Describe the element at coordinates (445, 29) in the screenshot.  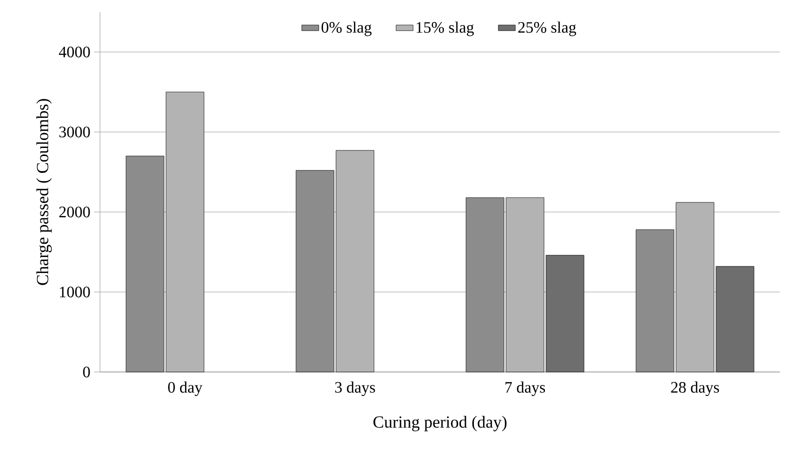
I see `legend-label: 15% slag` at that location.